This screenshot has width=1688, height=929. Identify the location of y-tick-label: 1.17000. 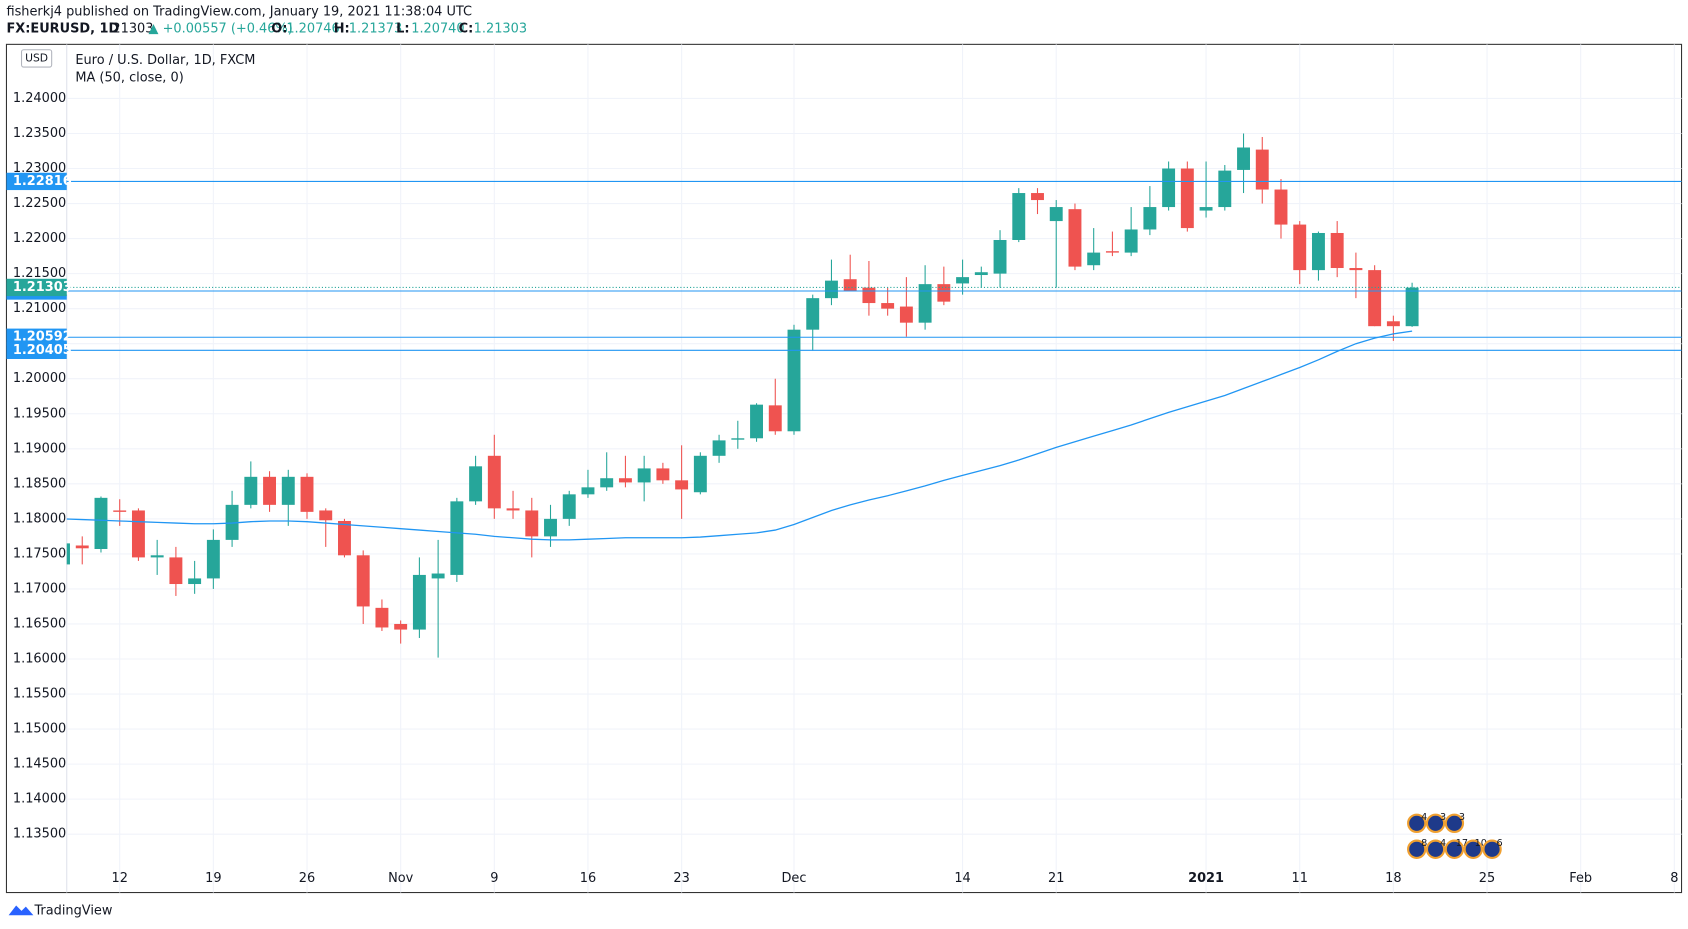
(39, 588).